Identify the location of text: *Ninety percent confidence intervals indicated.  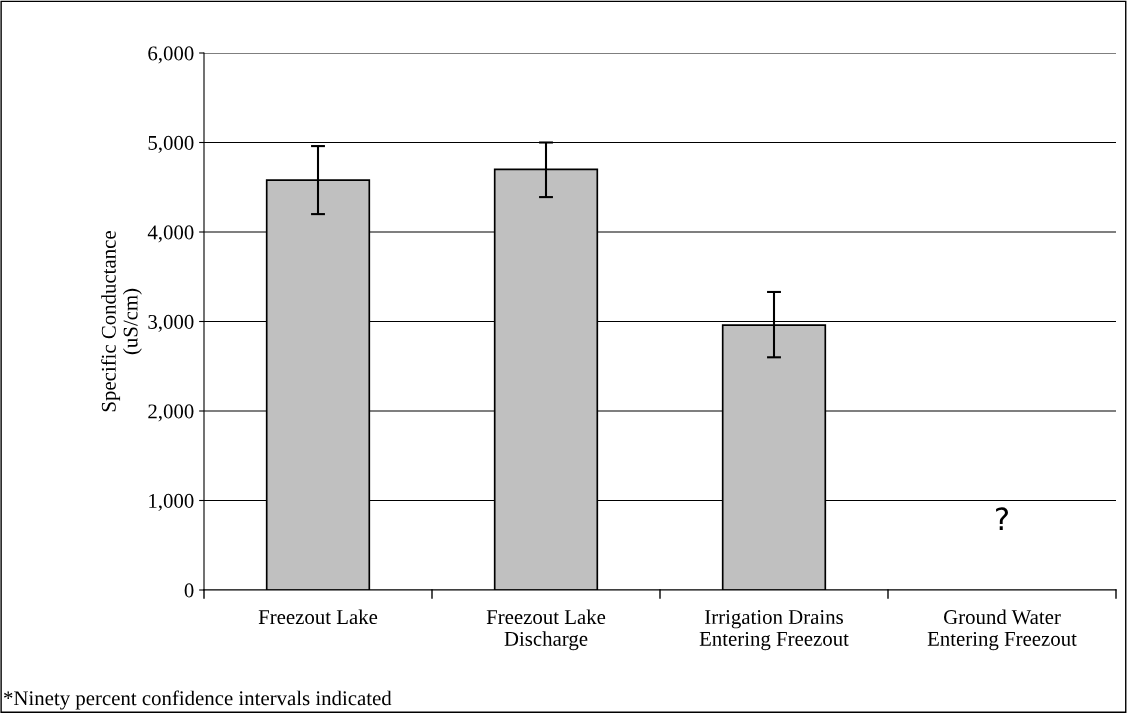
(198, 700).